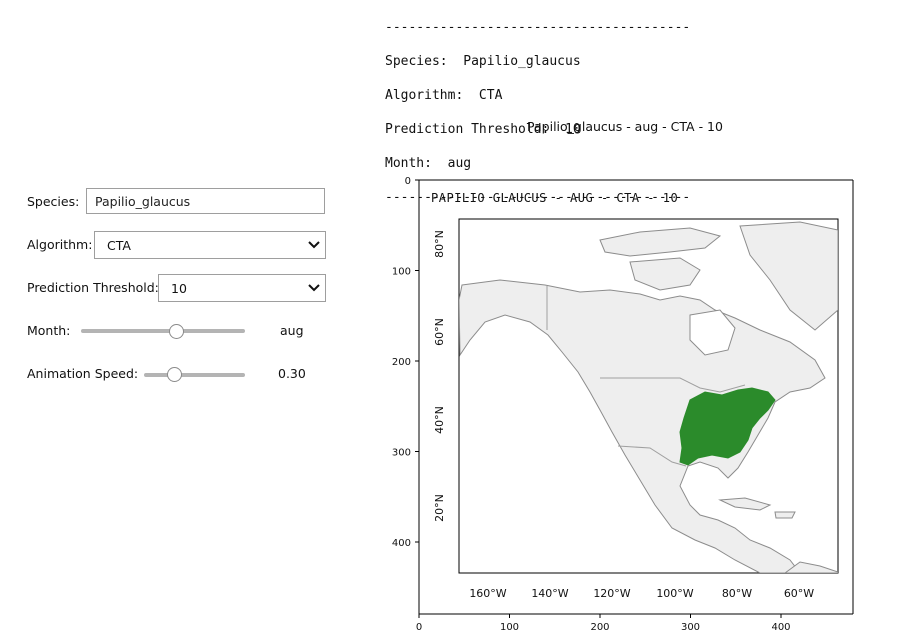 This screenshot has height=642, width=897. I want to click on console-threshold: Prediction Threshold: 10, so click(483, 129).